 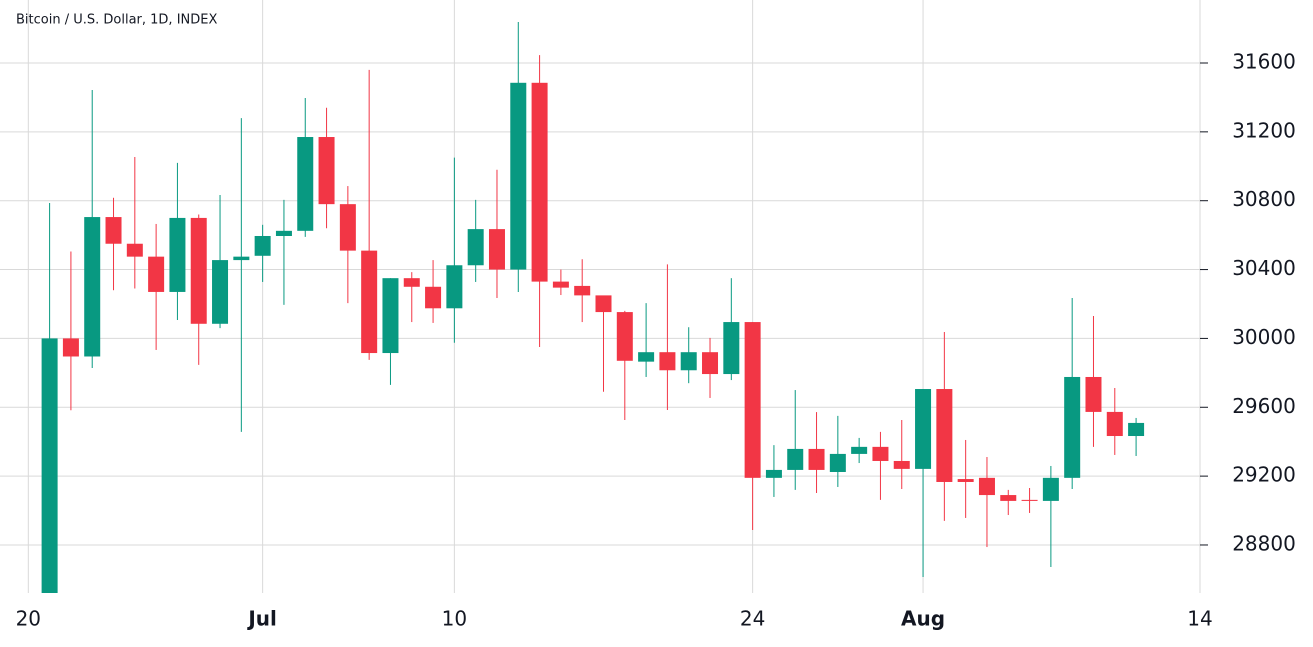 What do you see at coordinates (923, 619) in the screenshot?
I see `x-tick-label: Aug` at bounding box center [923, 619].